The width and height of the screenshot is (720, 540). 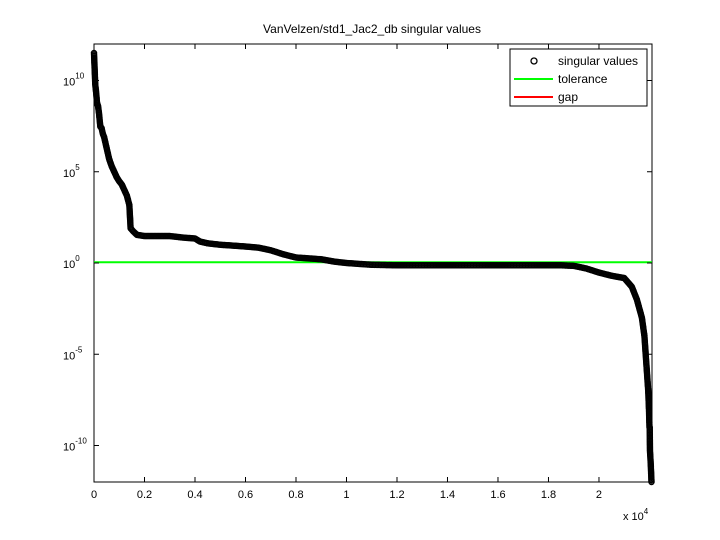 I want to click on x-tick-label: 1.2, so click(x=396, y=495).